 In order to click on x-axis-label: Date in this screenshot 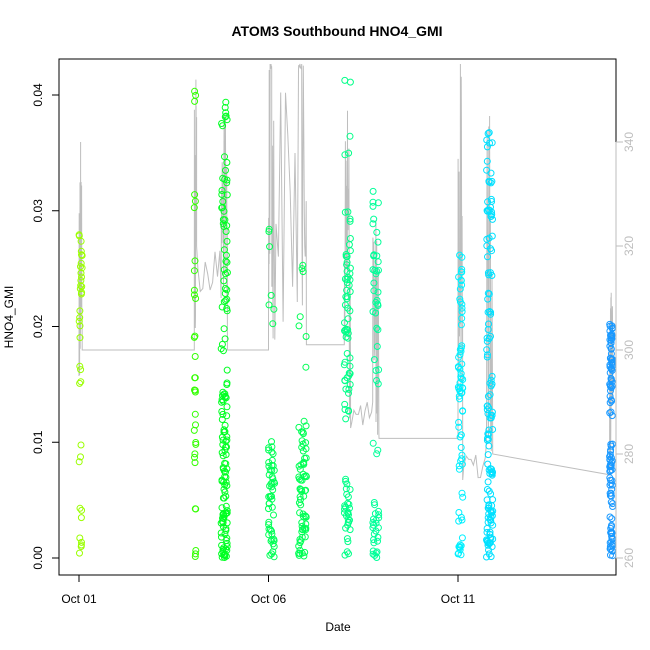, I will do `click(338, 627)`.